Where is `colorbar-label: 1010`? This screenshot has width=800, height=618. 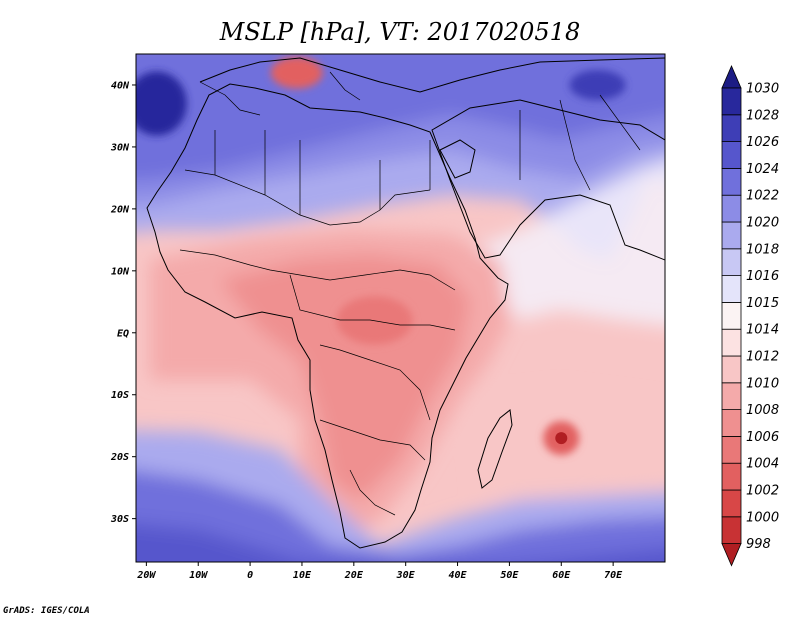
colorbar-label: 1010 is located at coordinates (762, 383).